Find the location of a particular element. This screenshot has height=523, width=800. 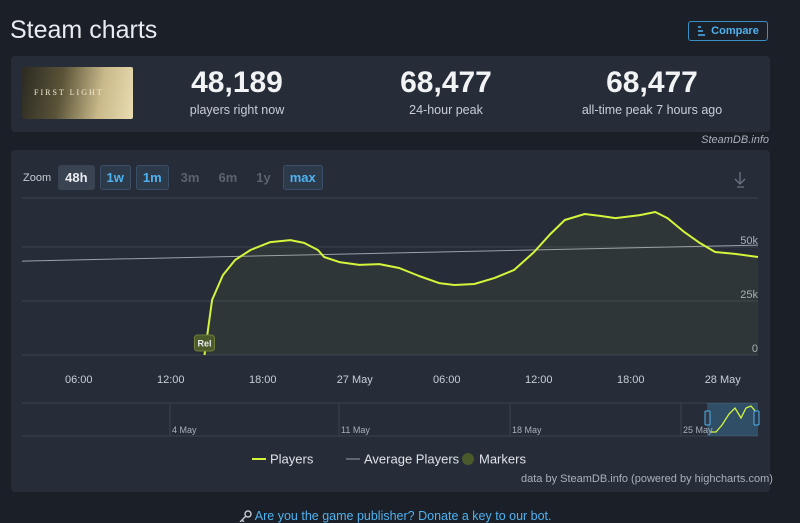

legend-label: Average Players is located at coordinates (412, 459).